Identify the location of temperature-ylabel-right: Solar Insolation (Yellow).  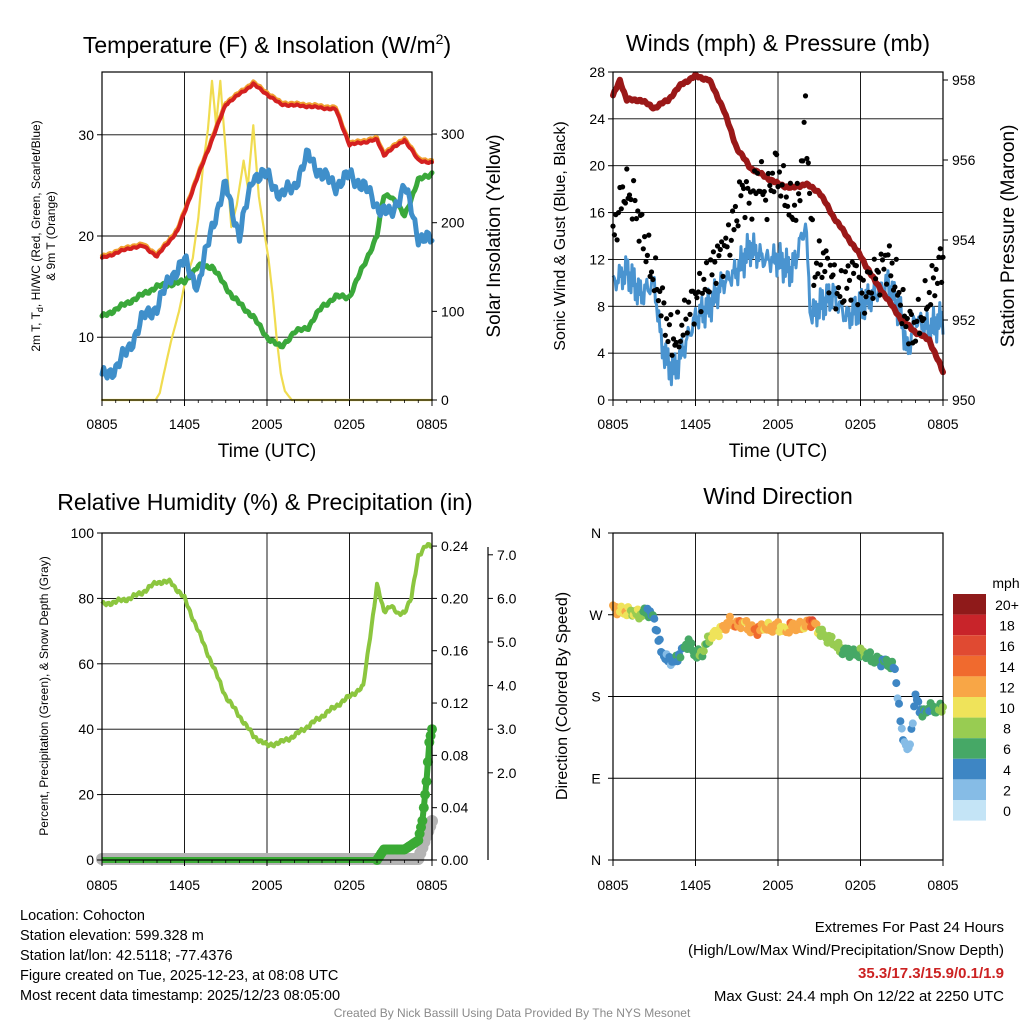
(494, 235).